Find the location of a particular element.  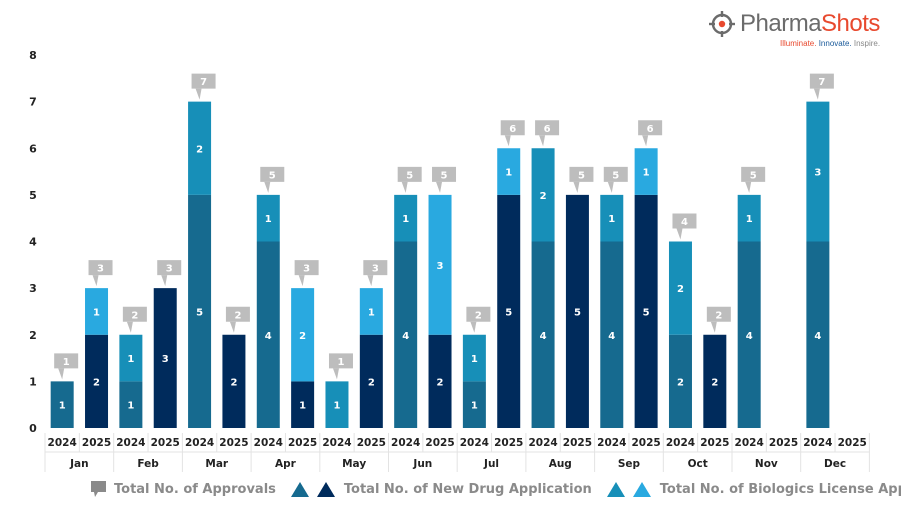

total-label: 4 is located at coordinates (684, 222).